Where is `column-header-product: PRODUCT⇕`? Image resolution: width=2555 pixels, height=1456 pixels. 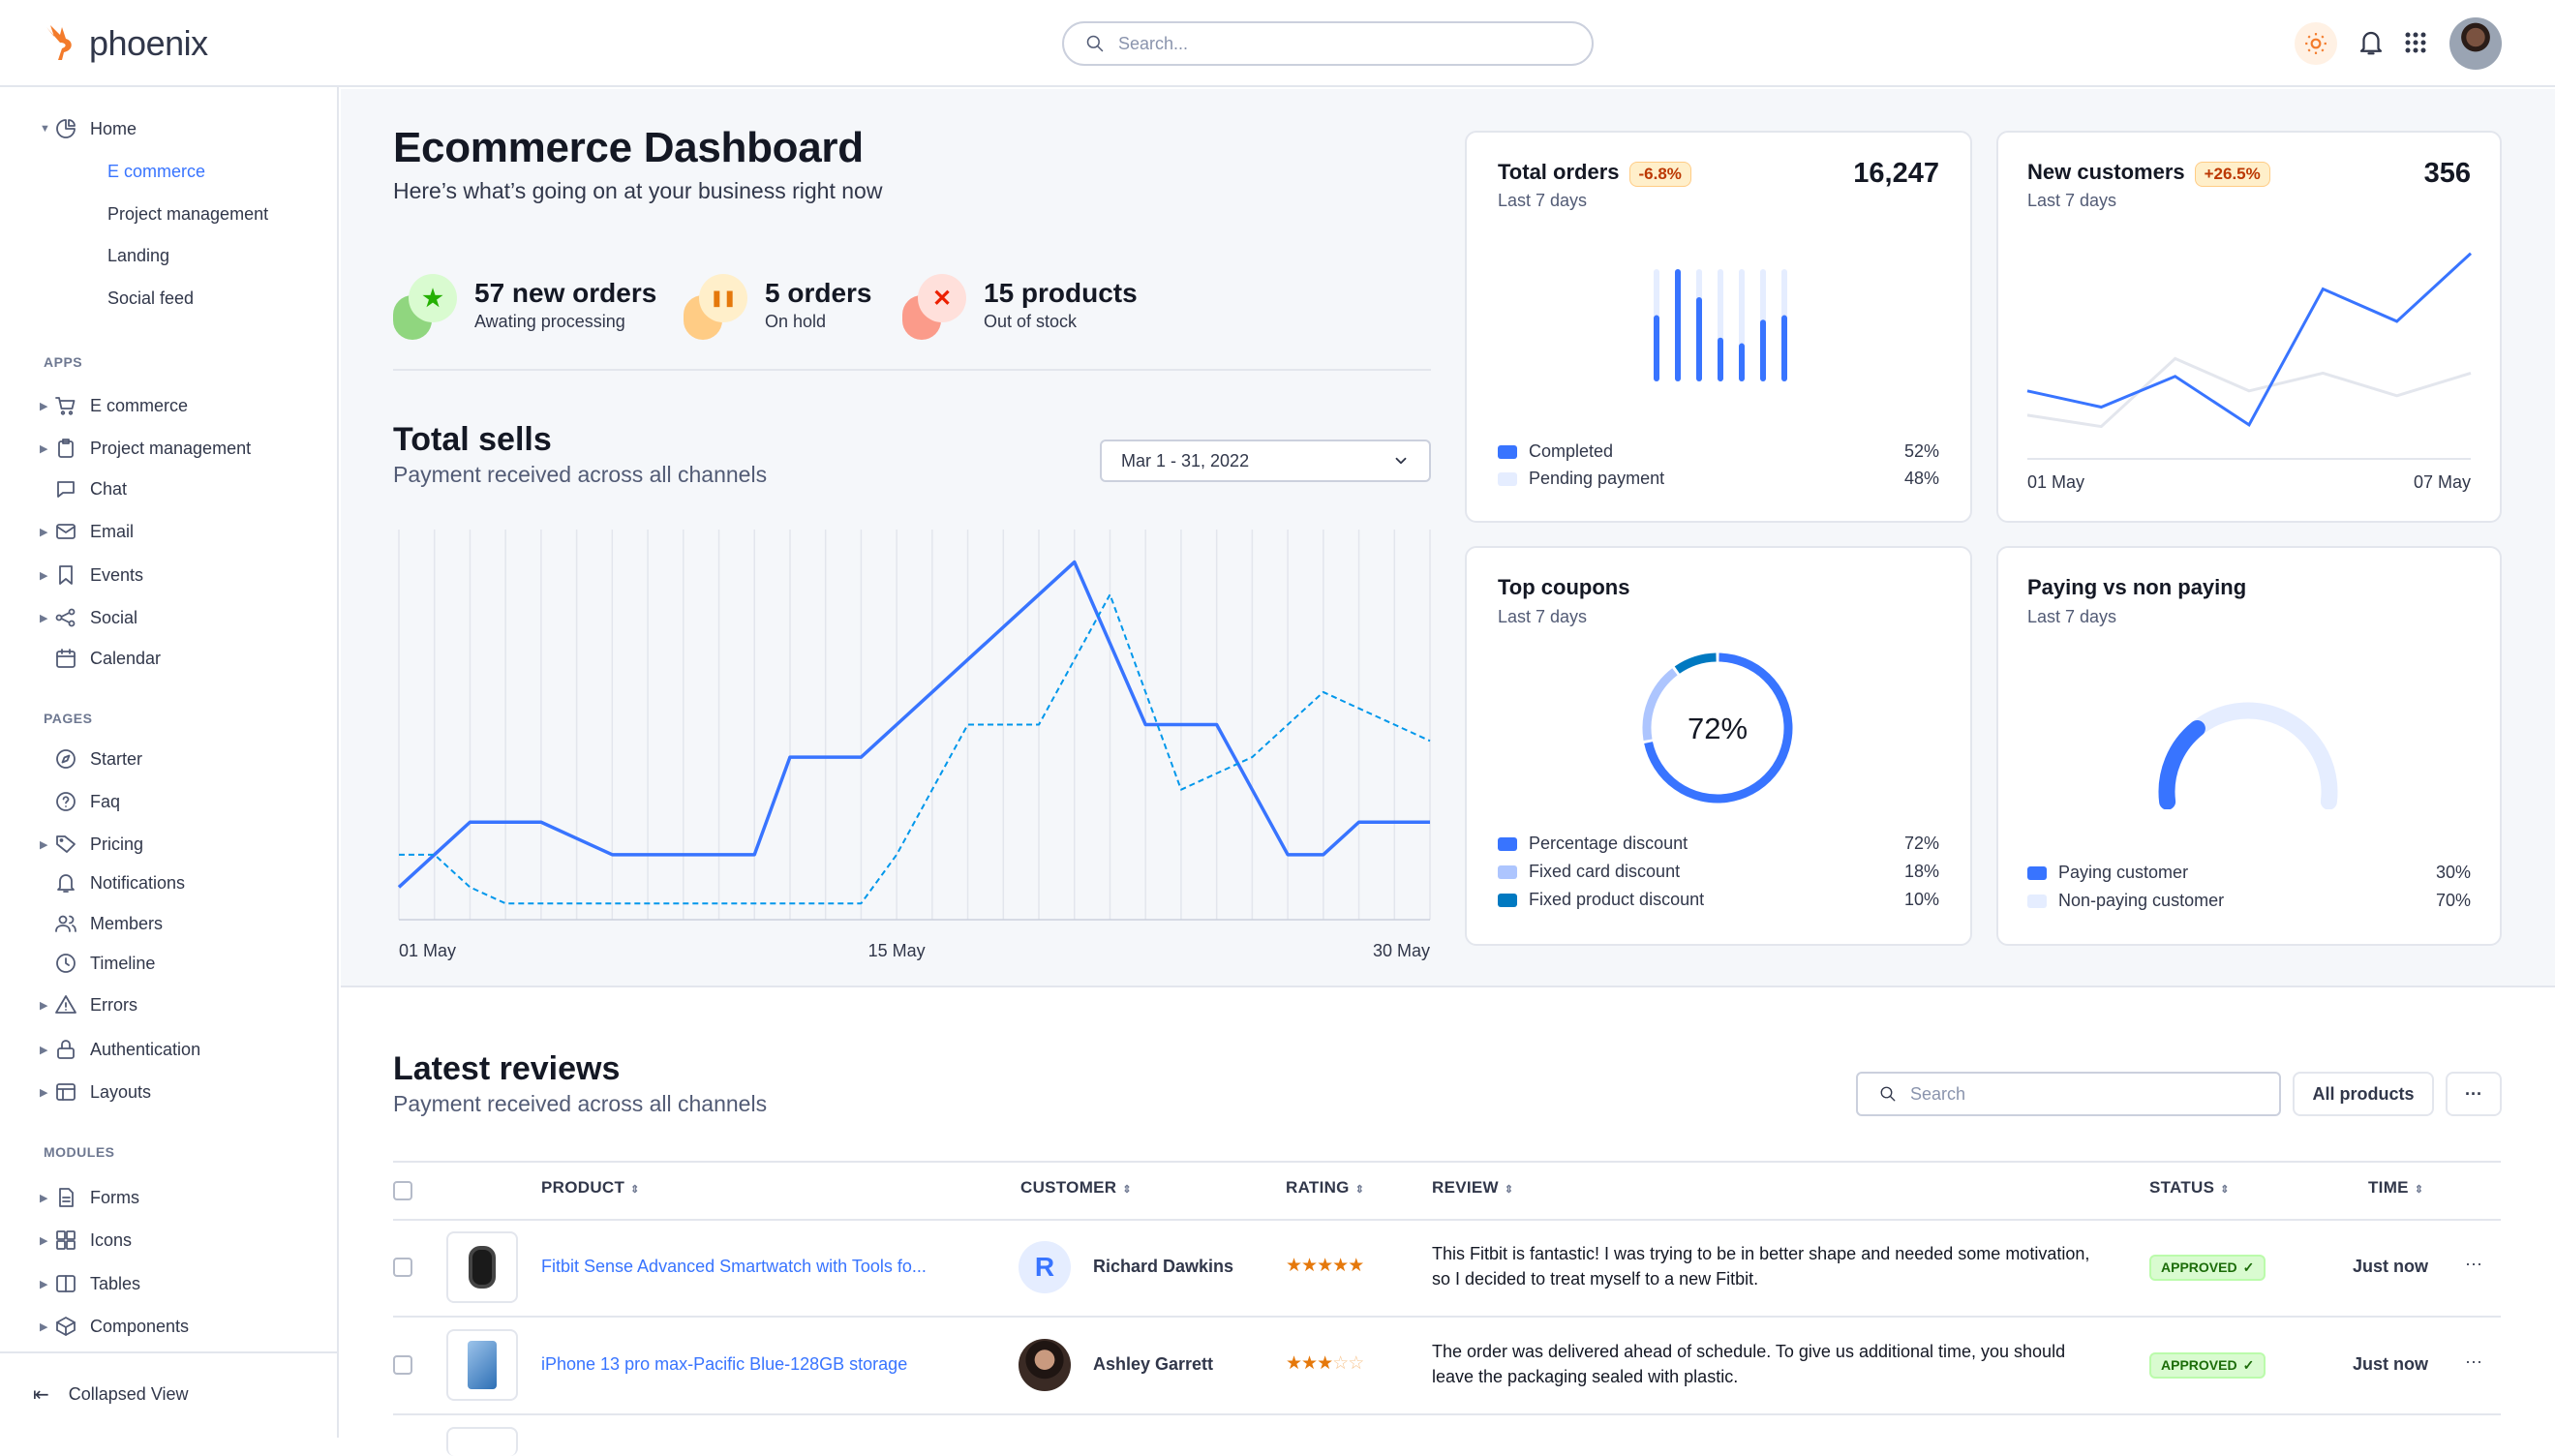
column-header-product: PRODUCT⇕ is located at coordinates (590, 1188).